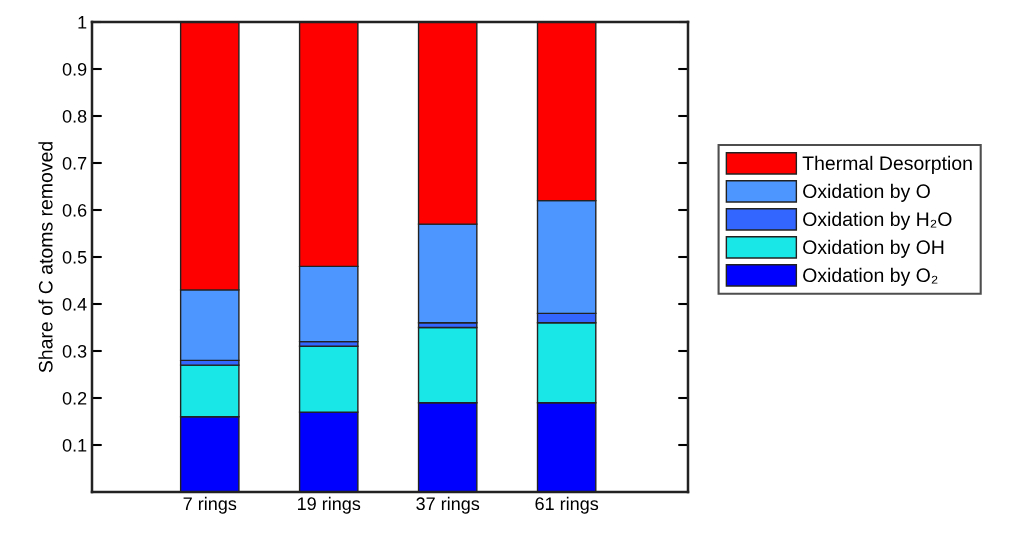  I want to click on legend-label: Thermal Desorption, so click(887, 164).